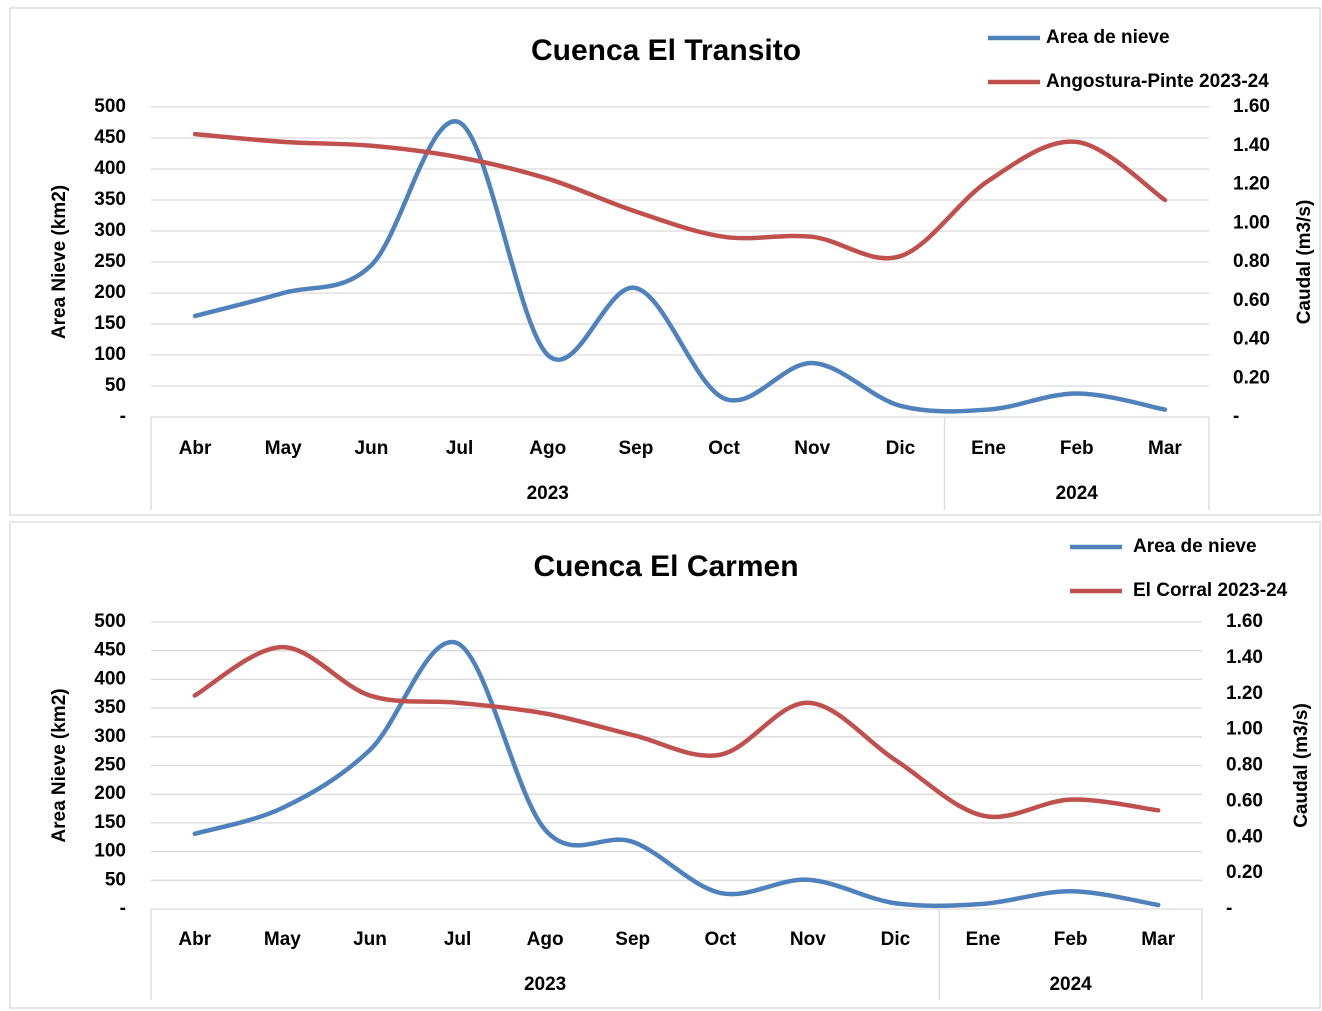 This screenshot has height=1011, width=1322. What do you see at coordinates (665, 566) in the screenshot?
I see `chart-title: Cuenca El Carmen` at bounding box center [665, 566].